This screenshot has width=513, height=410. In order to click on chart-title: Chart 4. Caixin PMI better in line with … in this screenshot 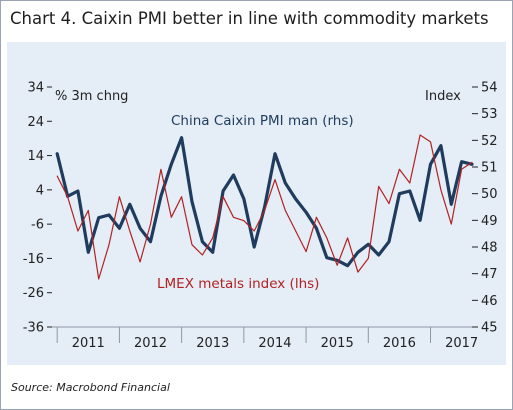, I will do `click(249, 18)`.